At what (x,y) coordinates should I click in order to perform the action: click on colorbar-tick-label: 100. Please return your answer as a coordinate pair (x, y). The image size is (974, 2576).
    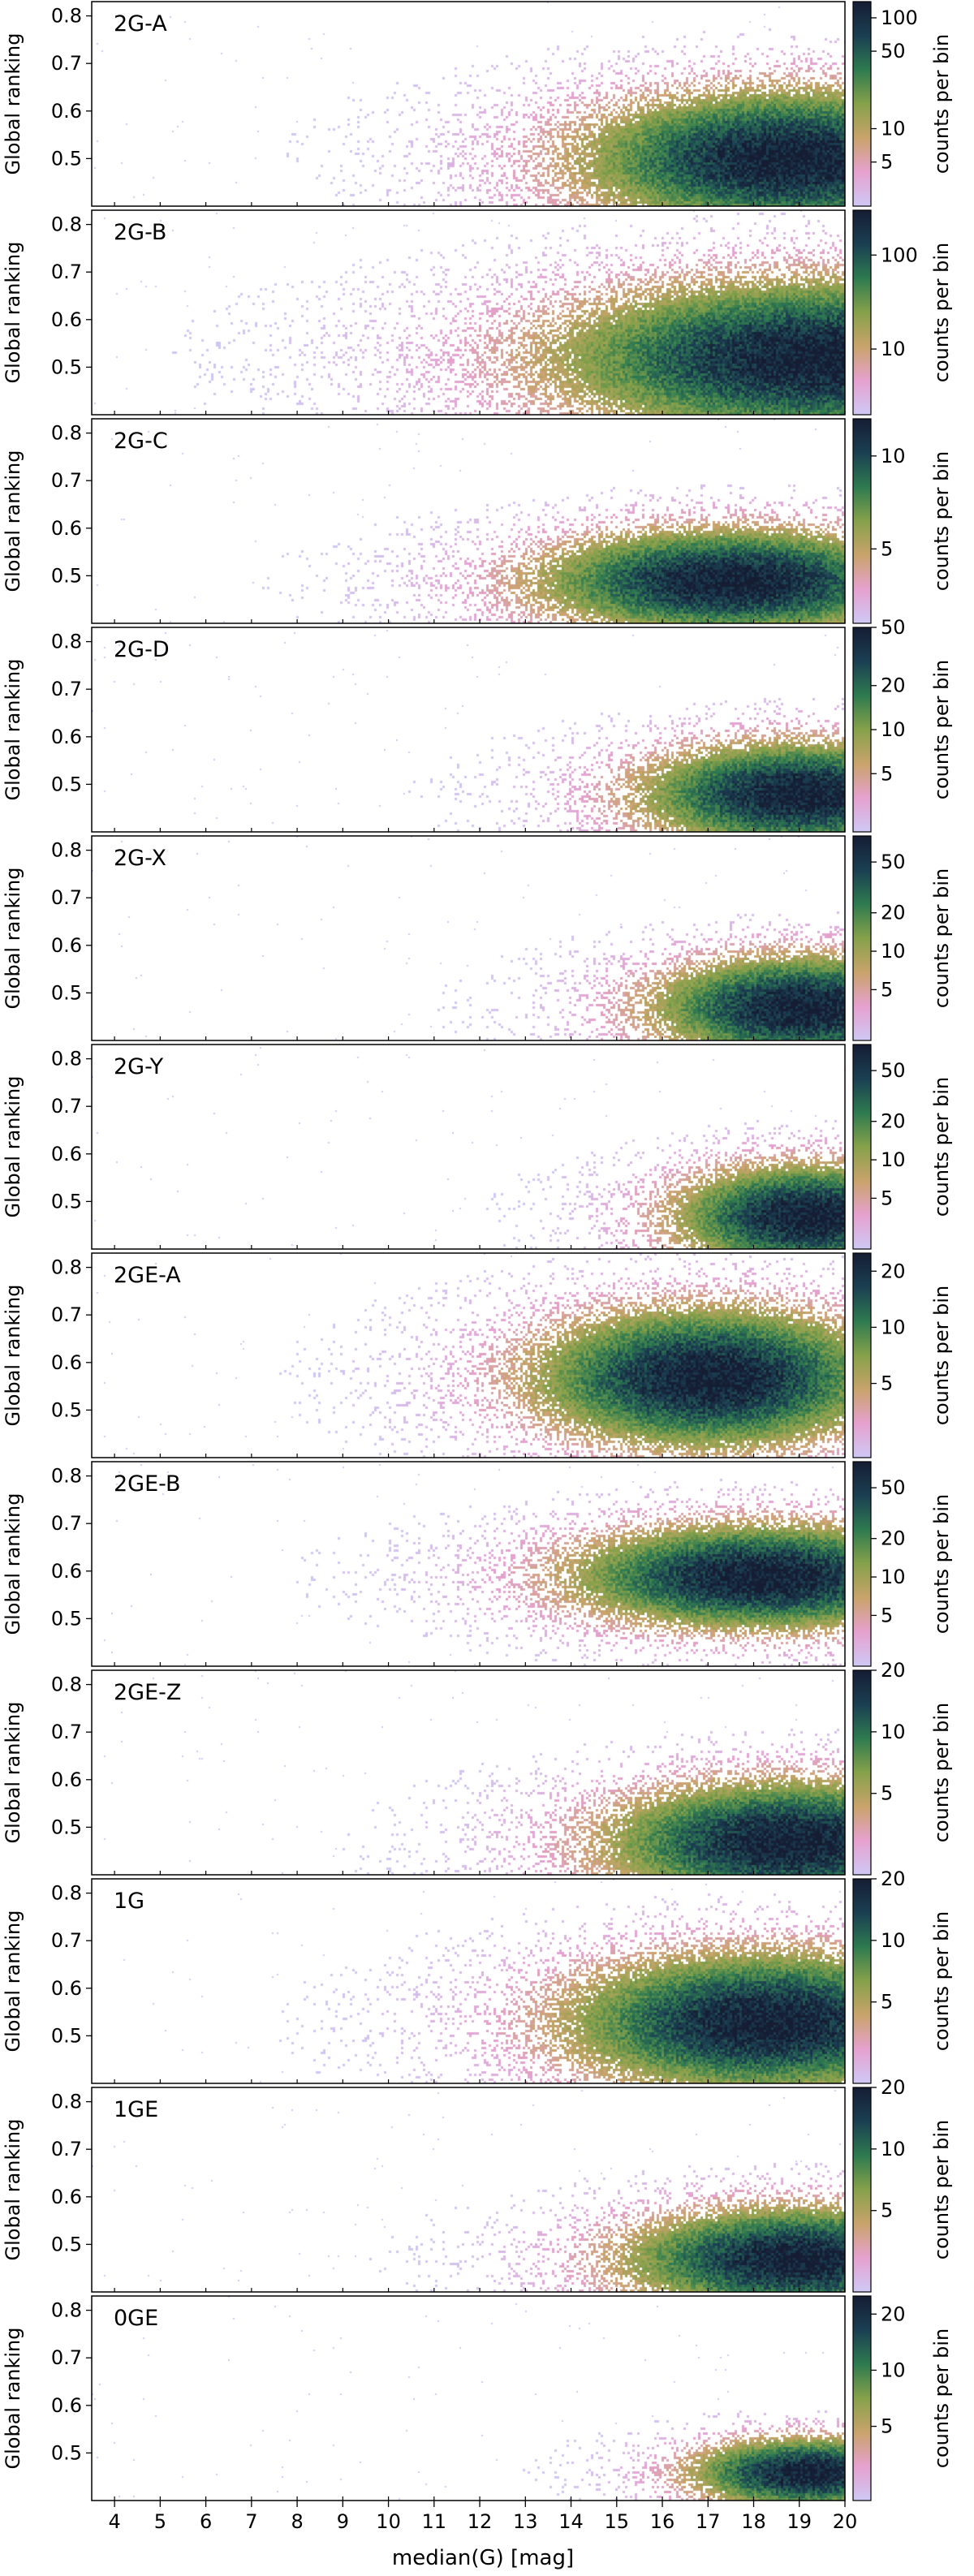
    Looking at the image, I should click on (899, 17).